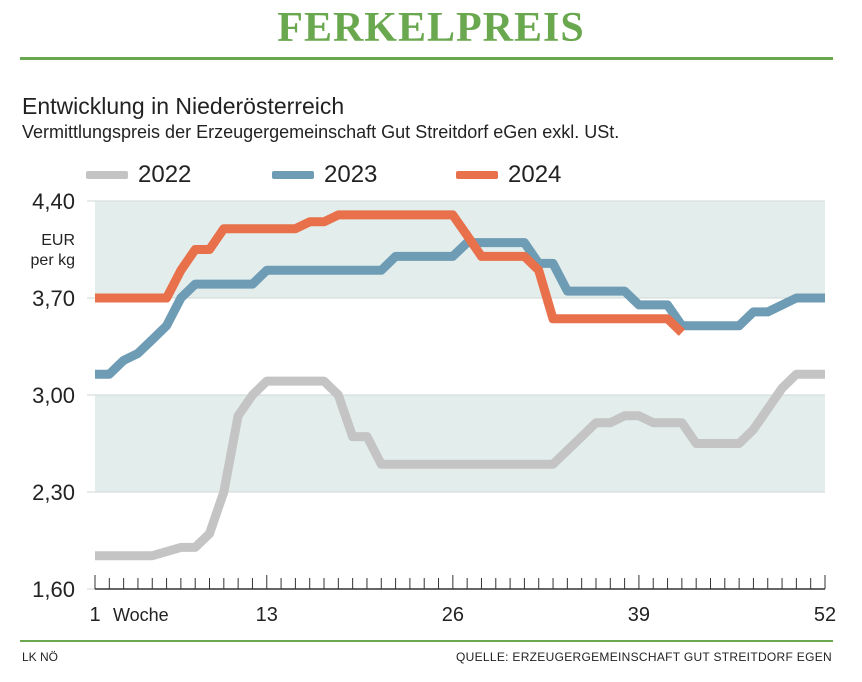 The height and width of the screenshot is (682, 862). I want to click on y-tick-label-4: 4,40, so click(53, 201).